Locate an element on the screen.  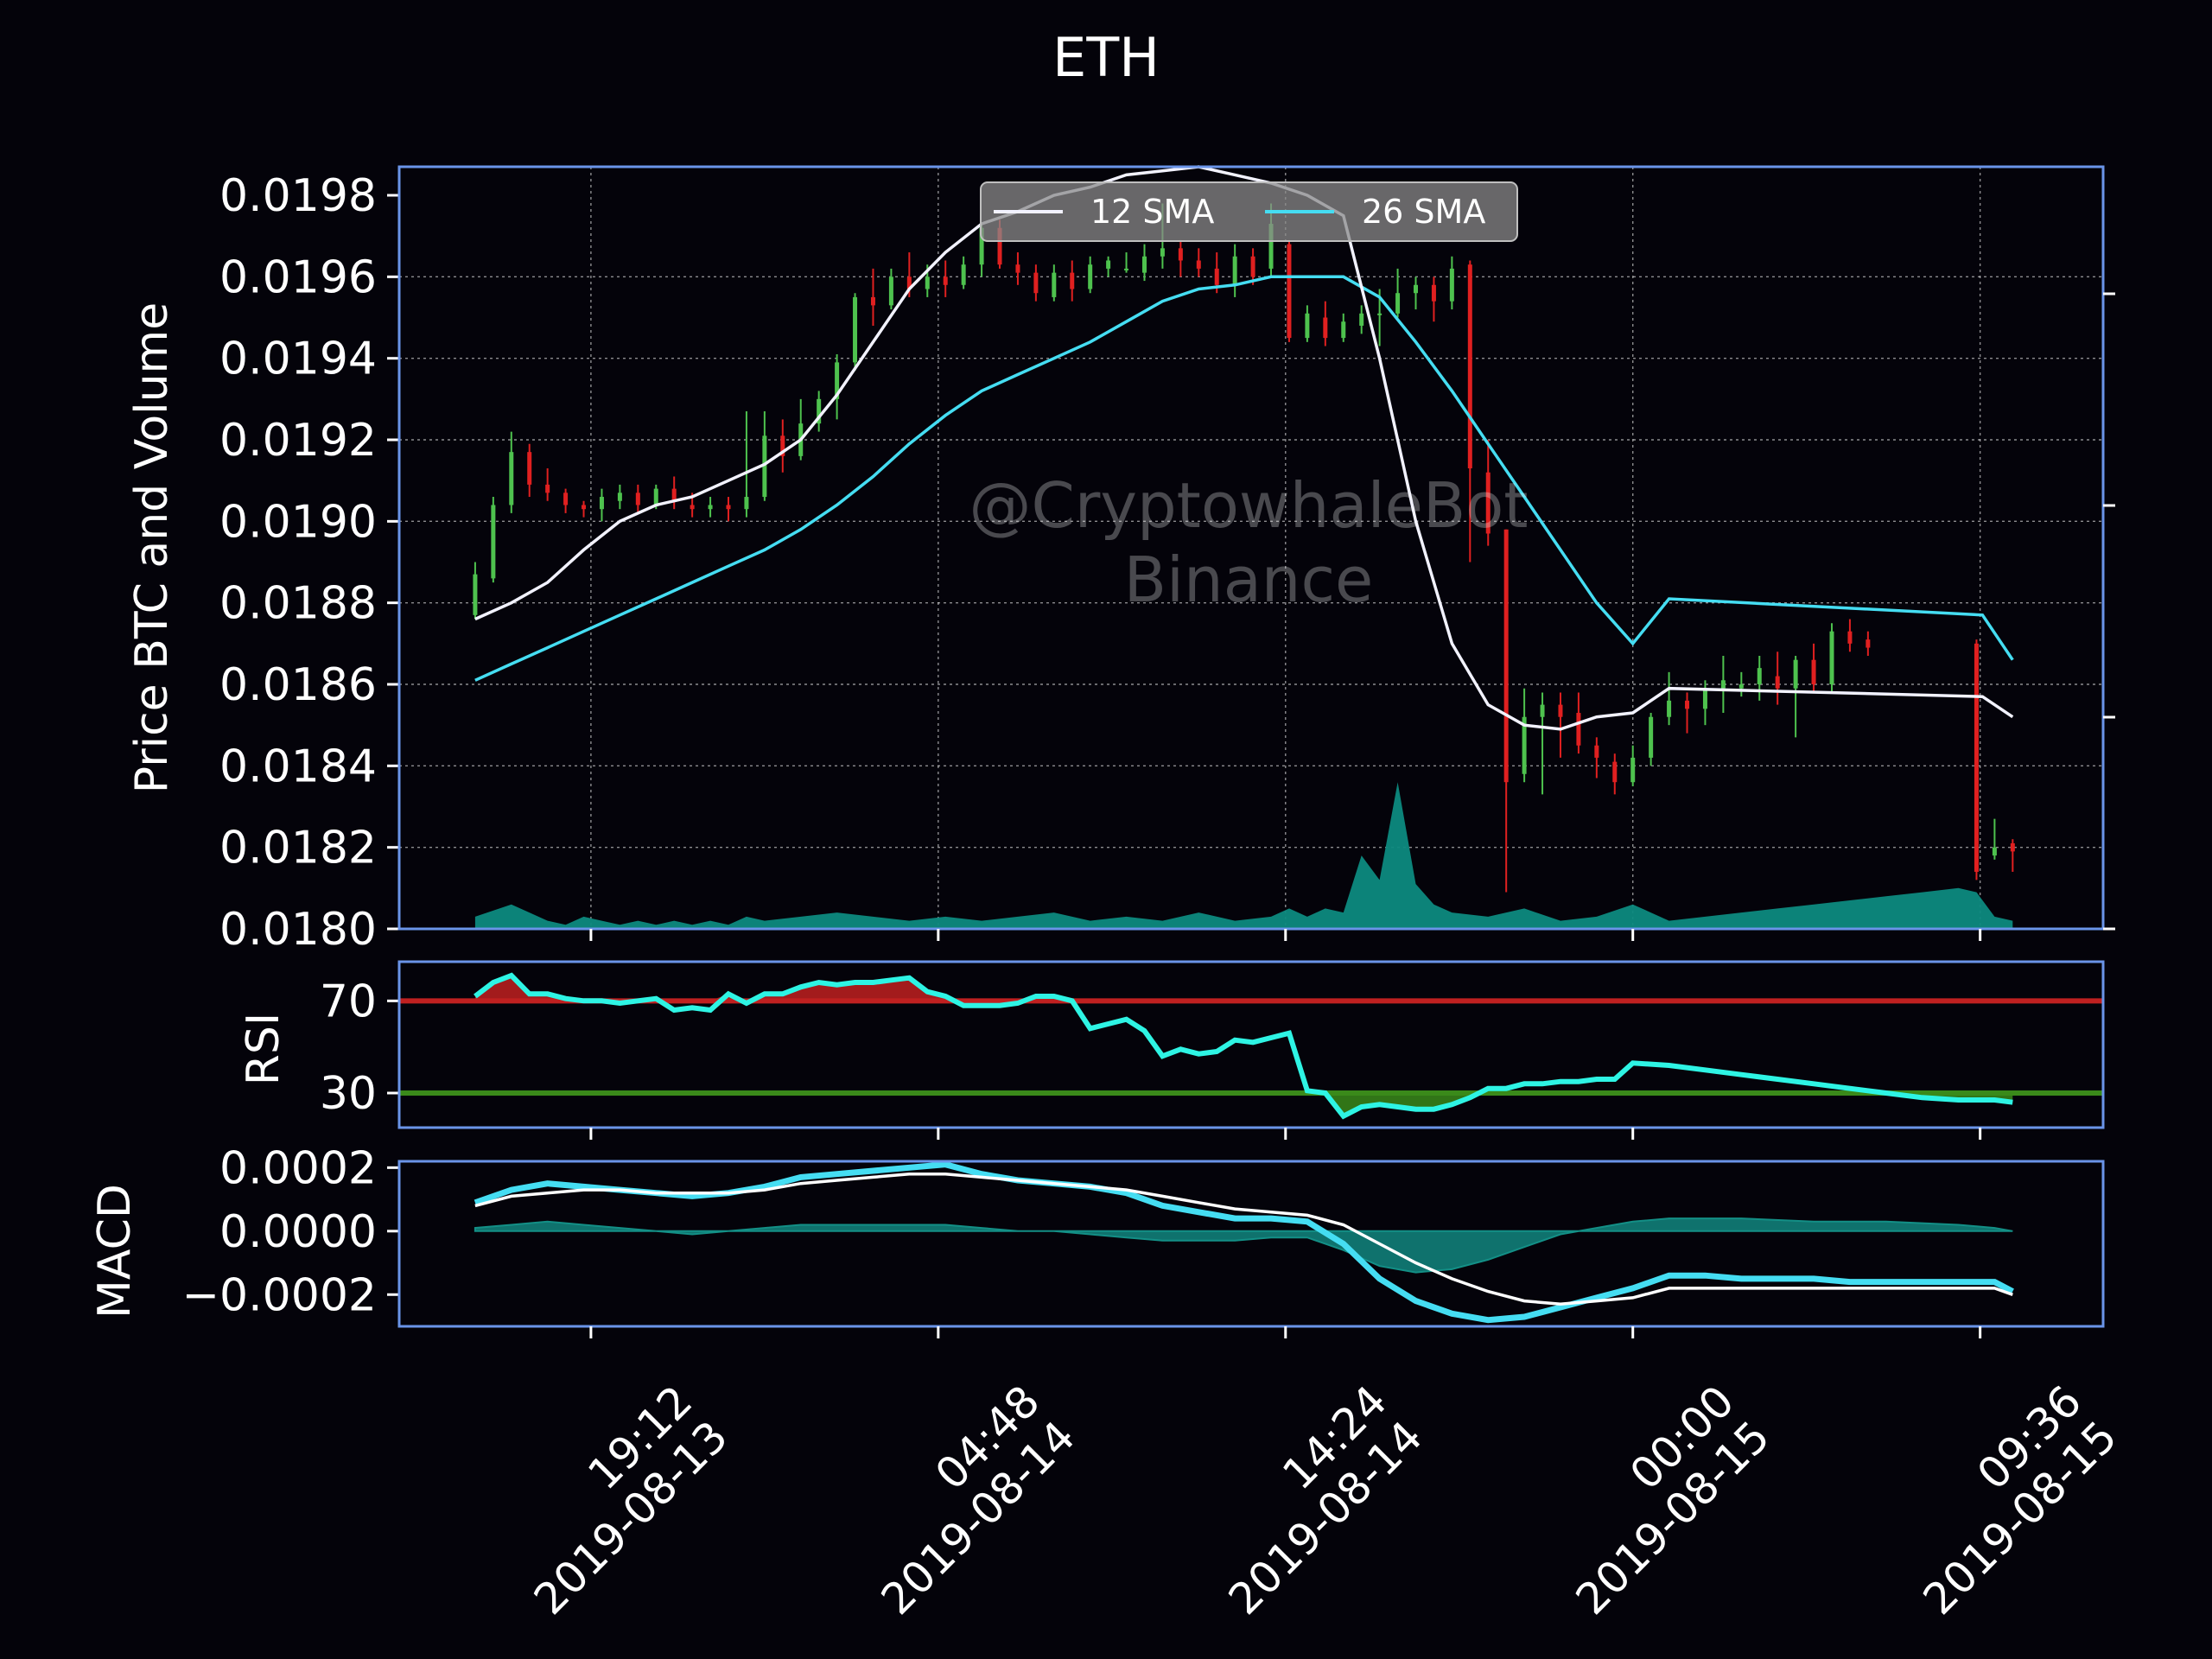
volume-area-path is located at coordinates (1243, 855).